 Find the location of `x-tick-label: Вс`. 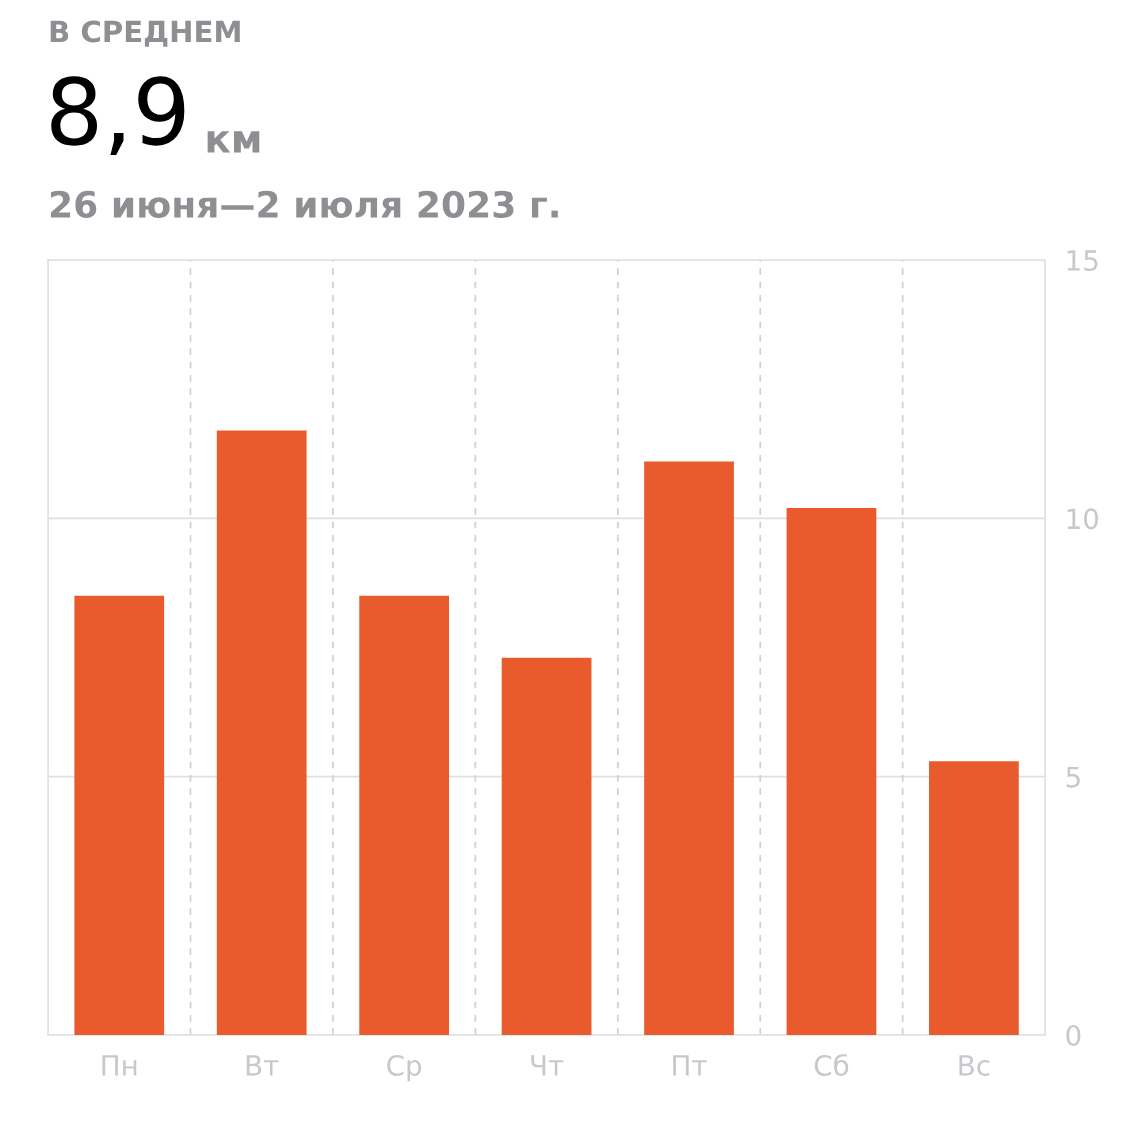

x-tick-label: Вс is located at coordinates (974, 1065).